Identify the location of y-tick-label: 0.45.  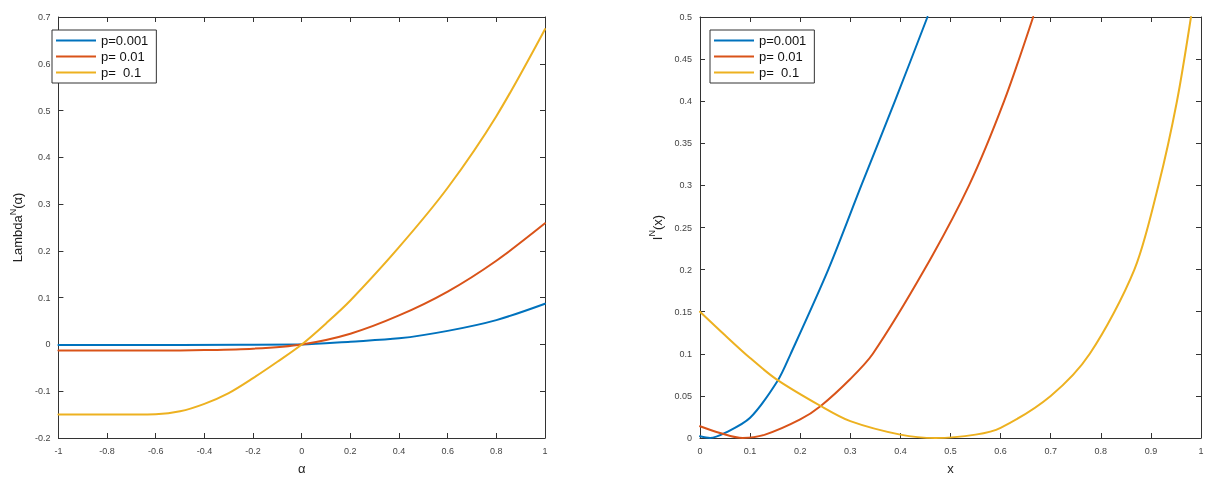
(683, 59).